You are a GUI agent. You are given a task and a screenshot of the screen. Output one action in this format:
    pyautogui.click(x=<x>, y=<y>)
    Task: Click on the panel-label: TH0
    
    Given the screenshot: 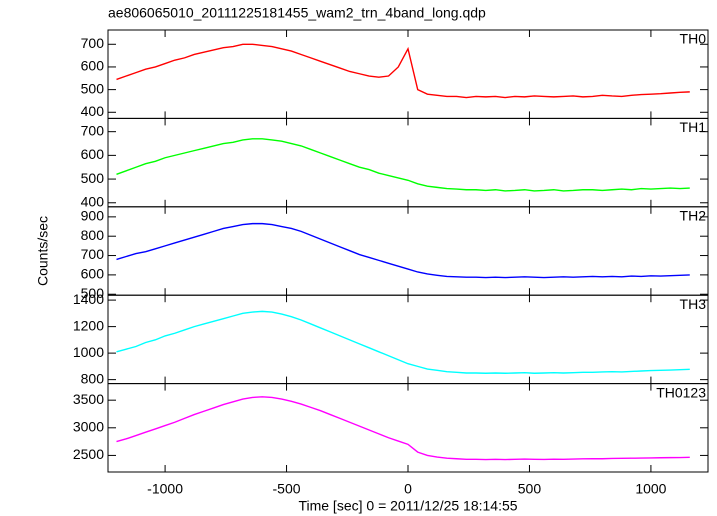 What is the action you would take?
    pyautogui.click(x=693, y=39)
    